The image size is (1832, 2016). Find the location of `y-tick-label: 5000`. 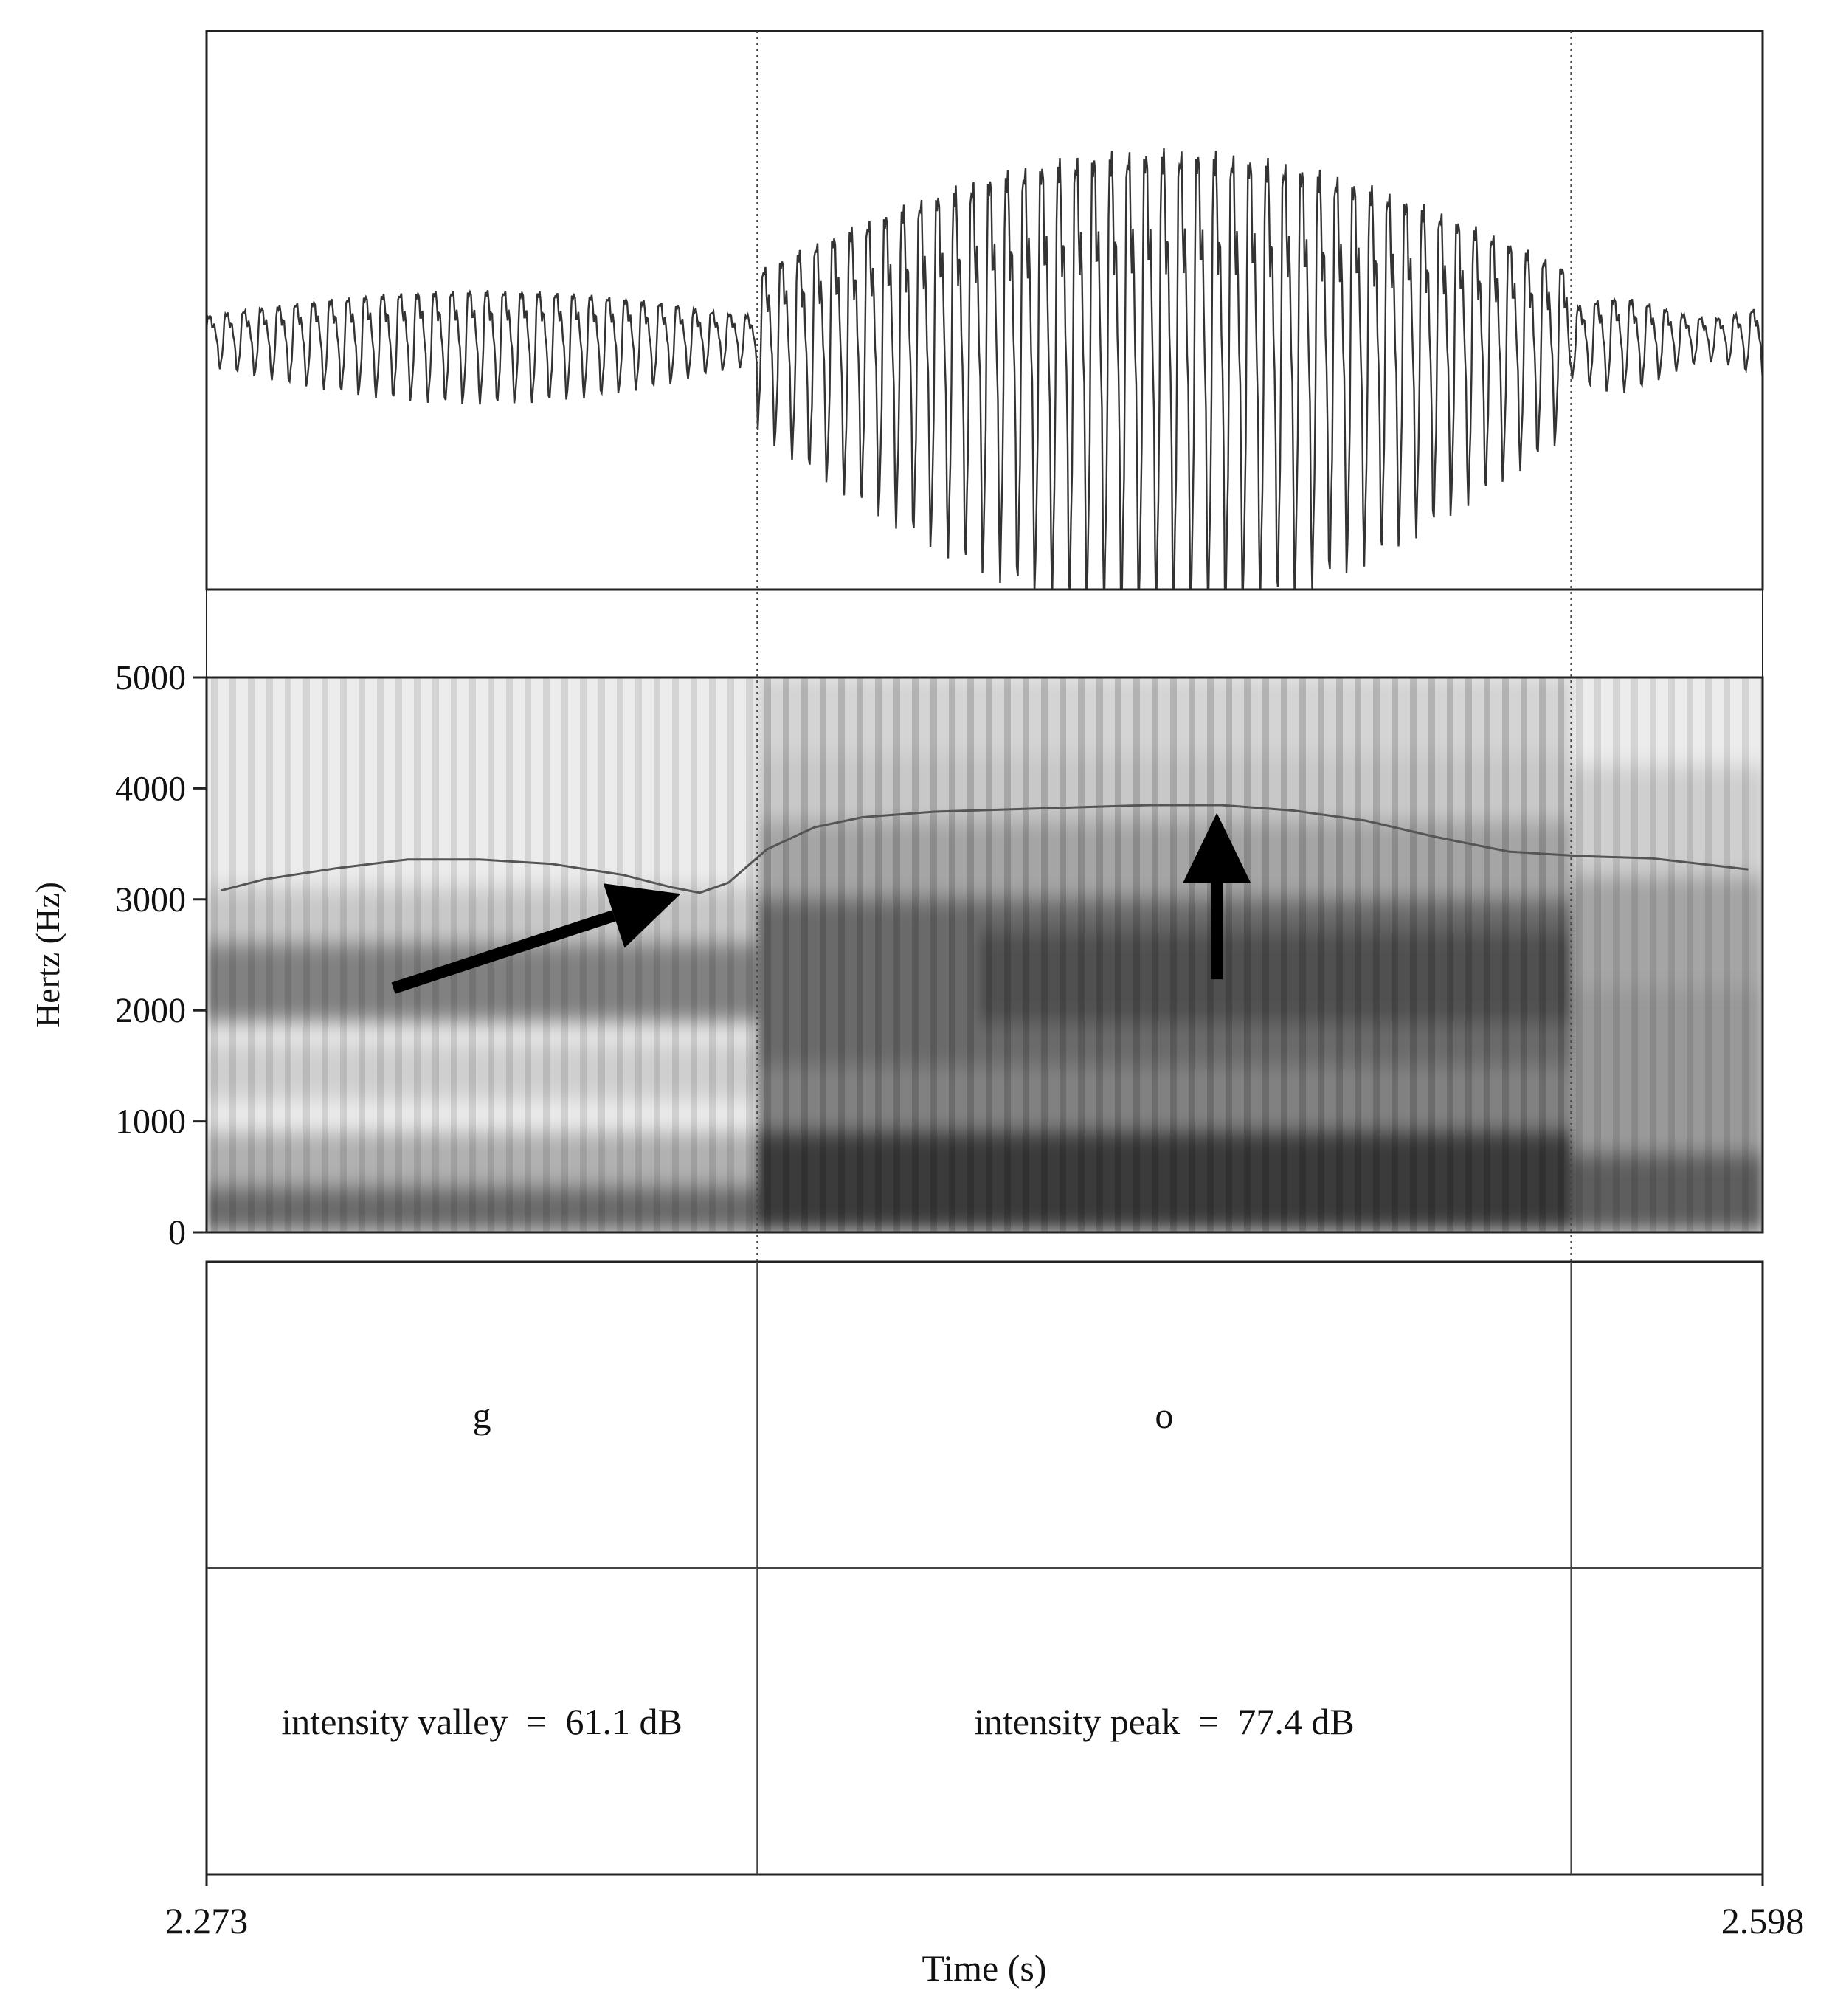

y-tick-label: 5000 is located at coordinates (150, 678).